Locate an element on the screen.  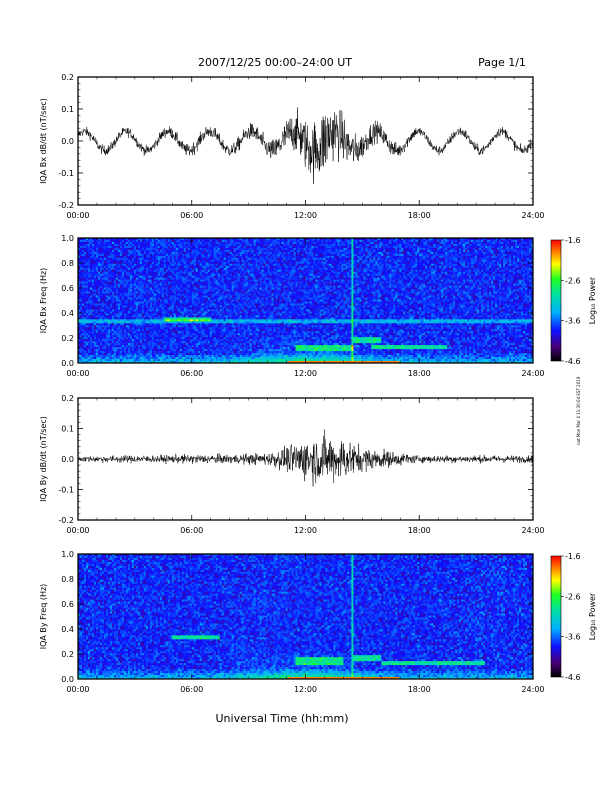
chart-title: 2007/12/25 00:00–24:00 UT is located at coordinates (275, 62).